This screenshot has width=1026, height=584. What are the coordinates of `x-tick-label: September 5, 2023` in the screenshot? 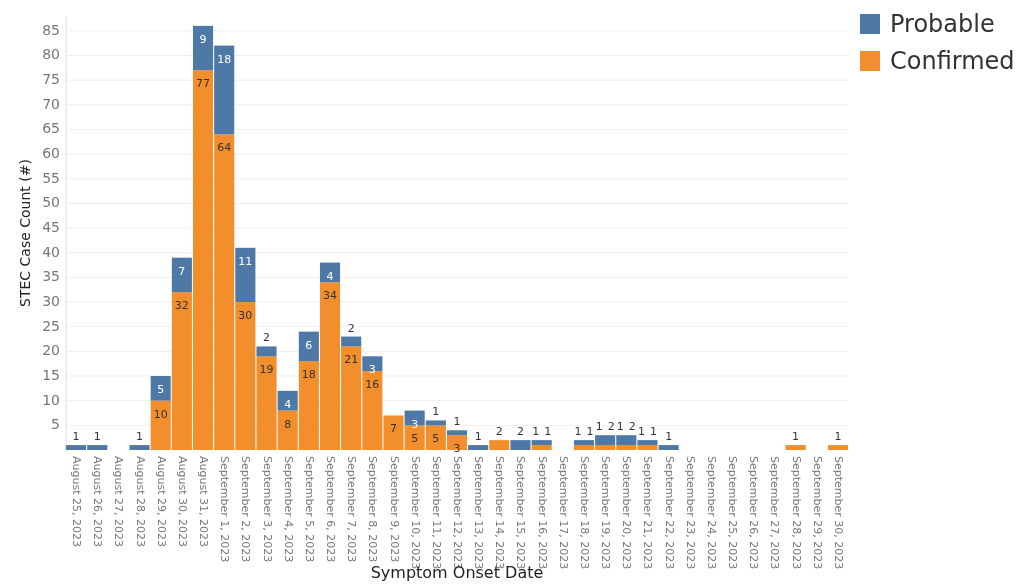 It's located at (309, 509).